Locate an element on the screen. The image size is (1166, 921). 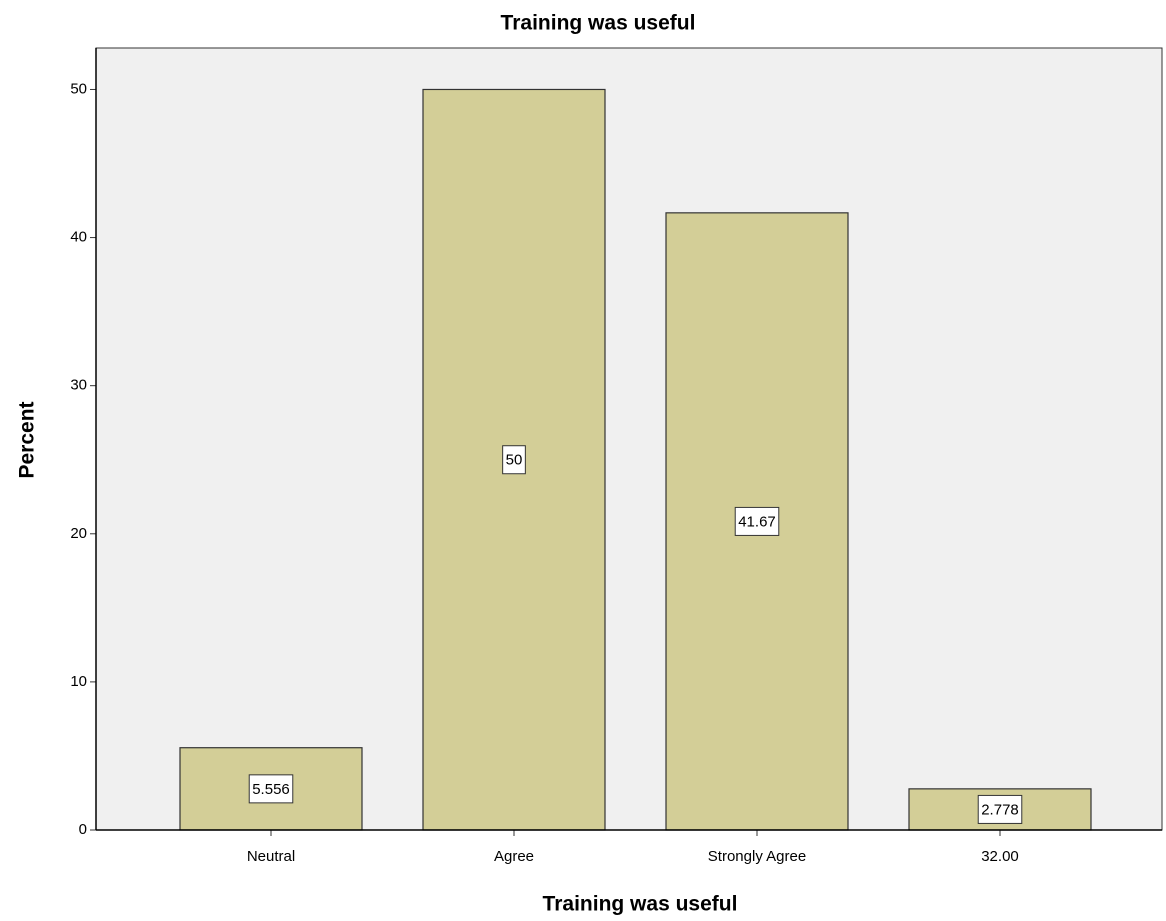
value-label: 2.778 is located at coordinates (1000, 809).